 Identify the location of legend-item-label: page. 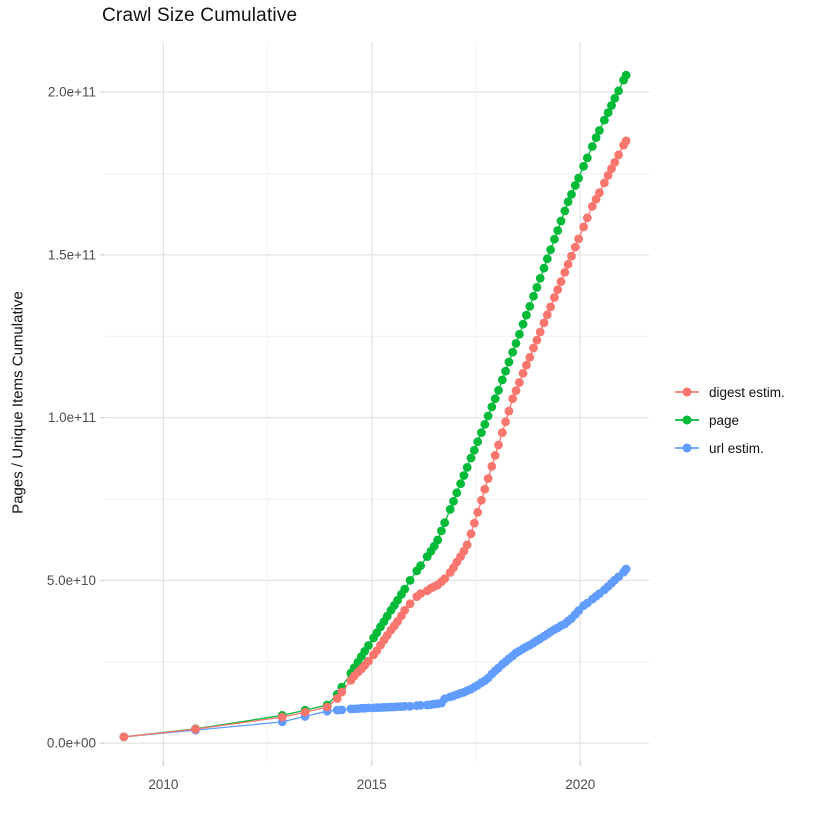
(724, 420).